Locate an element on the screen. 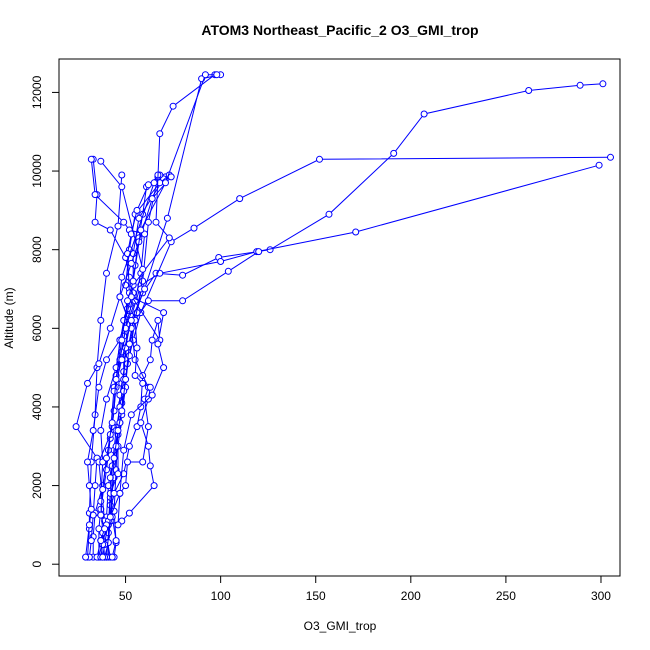 This screenshot has height=650, width=650. x-tick-label: 150 is located at coordinates (316, 596).